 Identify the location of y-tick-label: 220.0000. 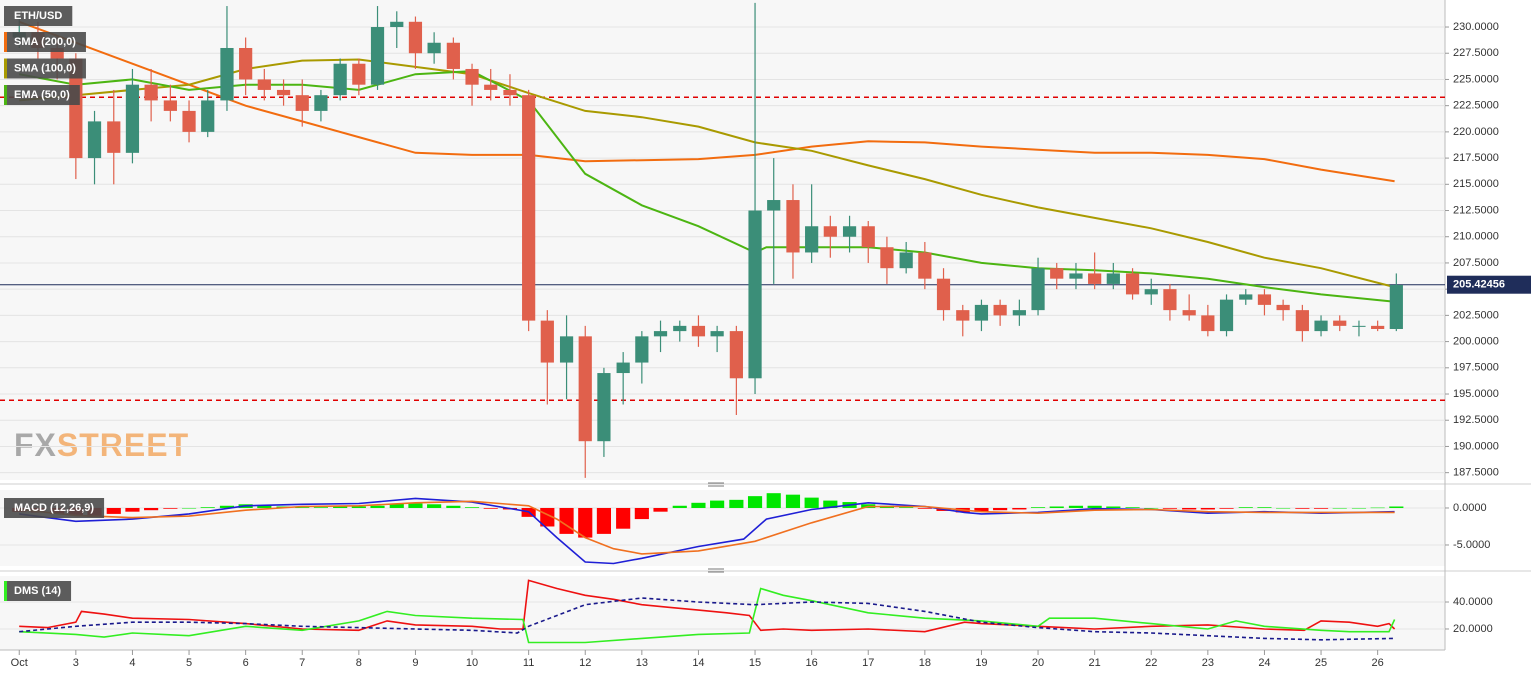
(1476, 132).